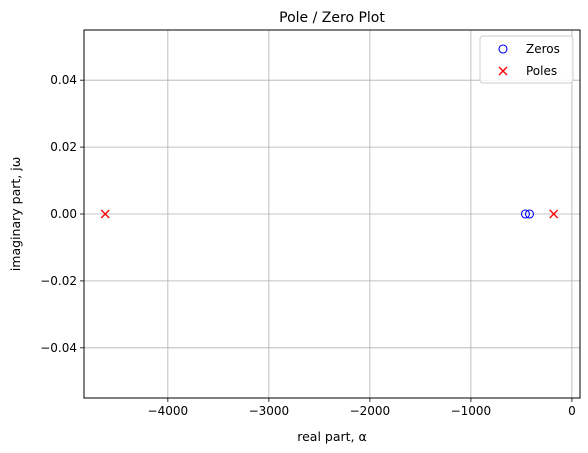  I want to click on y-tick-label: −0.02, so click(58, 281).